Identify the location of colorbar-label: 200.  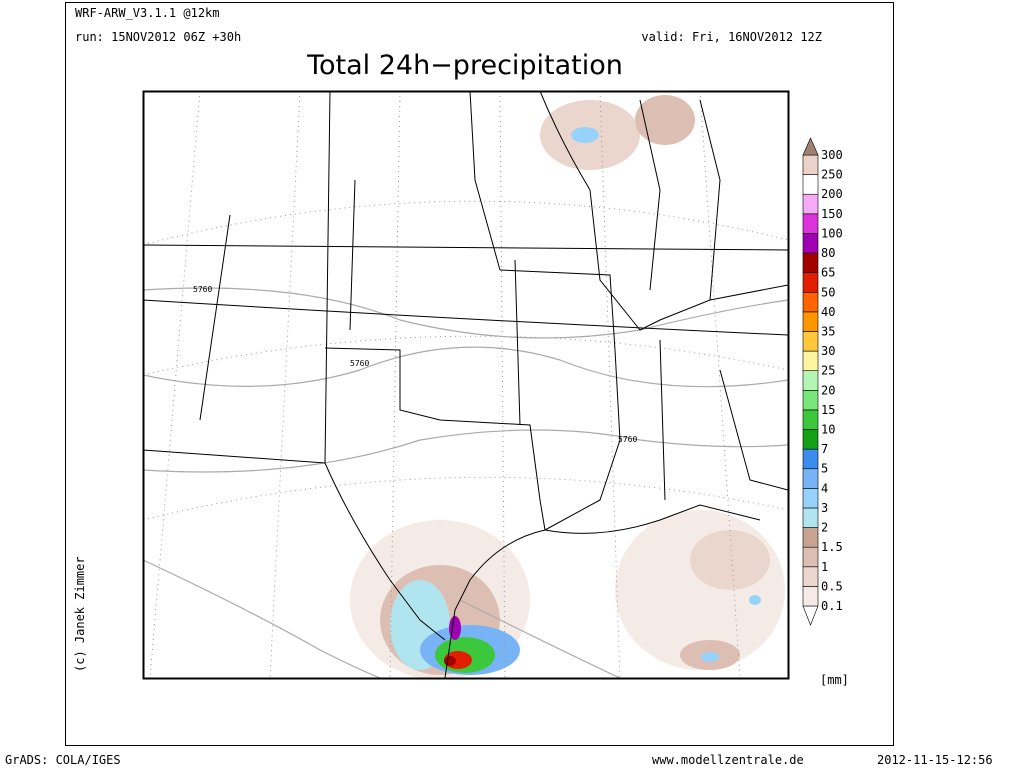
(832, 194).